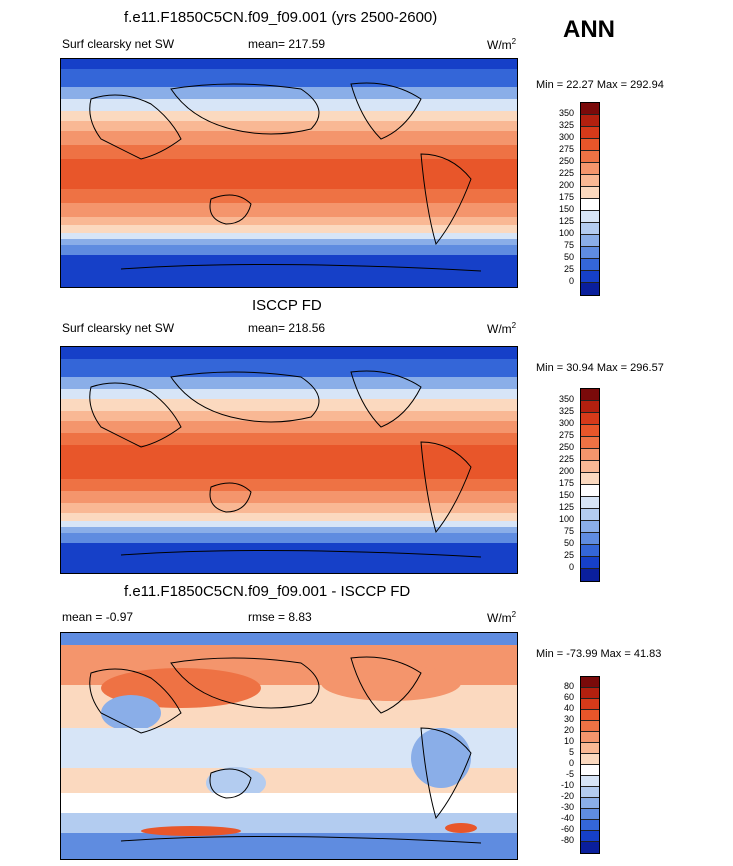 This screenshot has width=733, height=866. I want to click on panel-2-units: W/m2, so click(502, 328).